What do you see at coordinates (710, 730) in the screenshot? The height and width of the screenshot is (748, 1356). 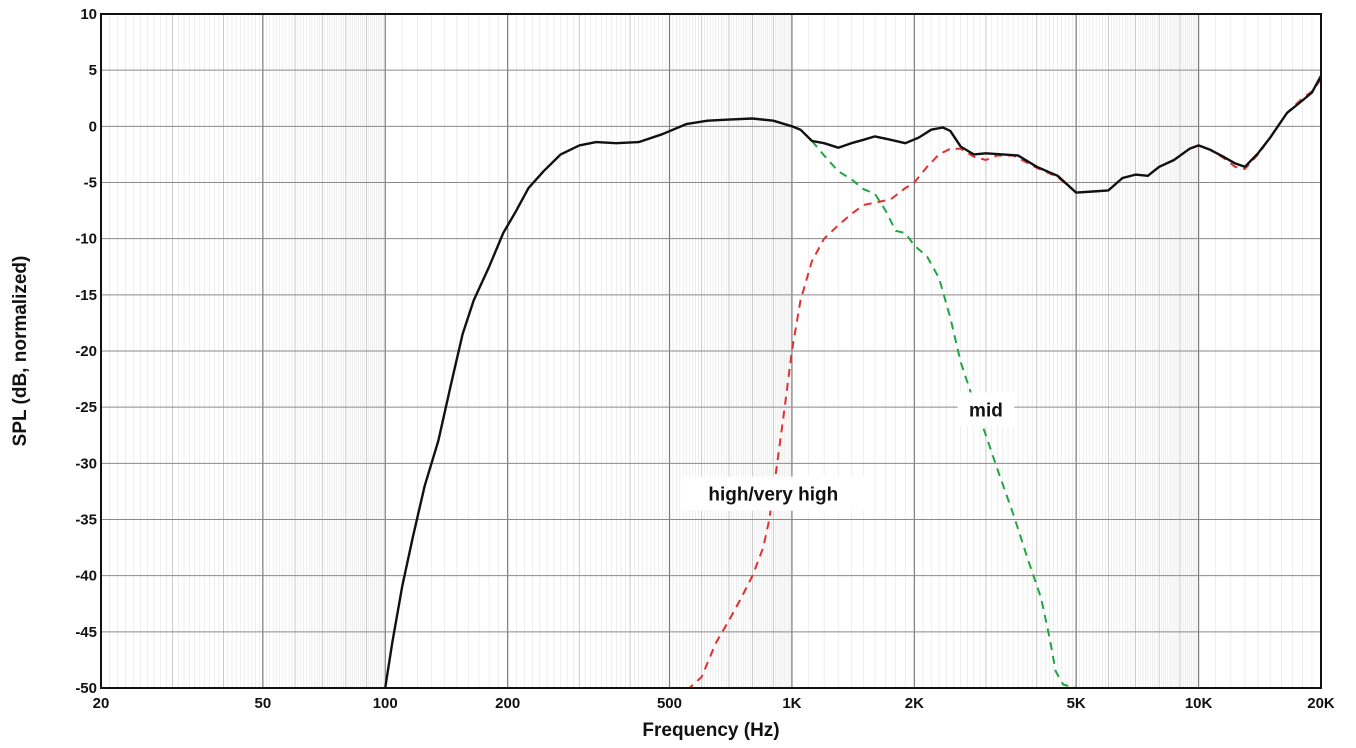 I see `x-axis-title: Frequency (Hz)` at bounding box center [710, 730].